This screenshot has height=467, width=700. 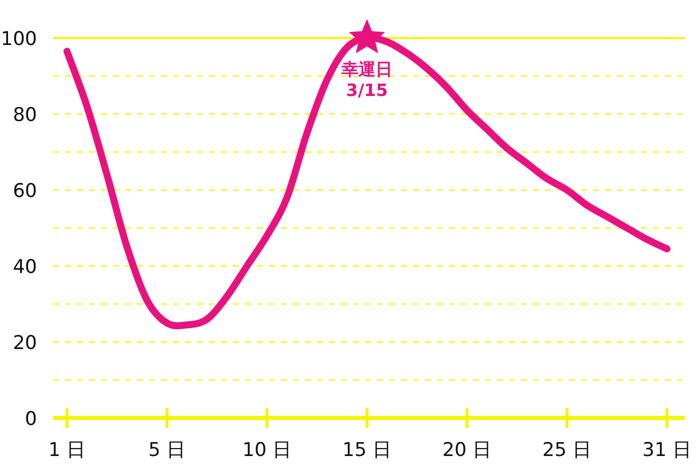 I want to click on x-tick-label: 20 日, so click(x=467, y=450).